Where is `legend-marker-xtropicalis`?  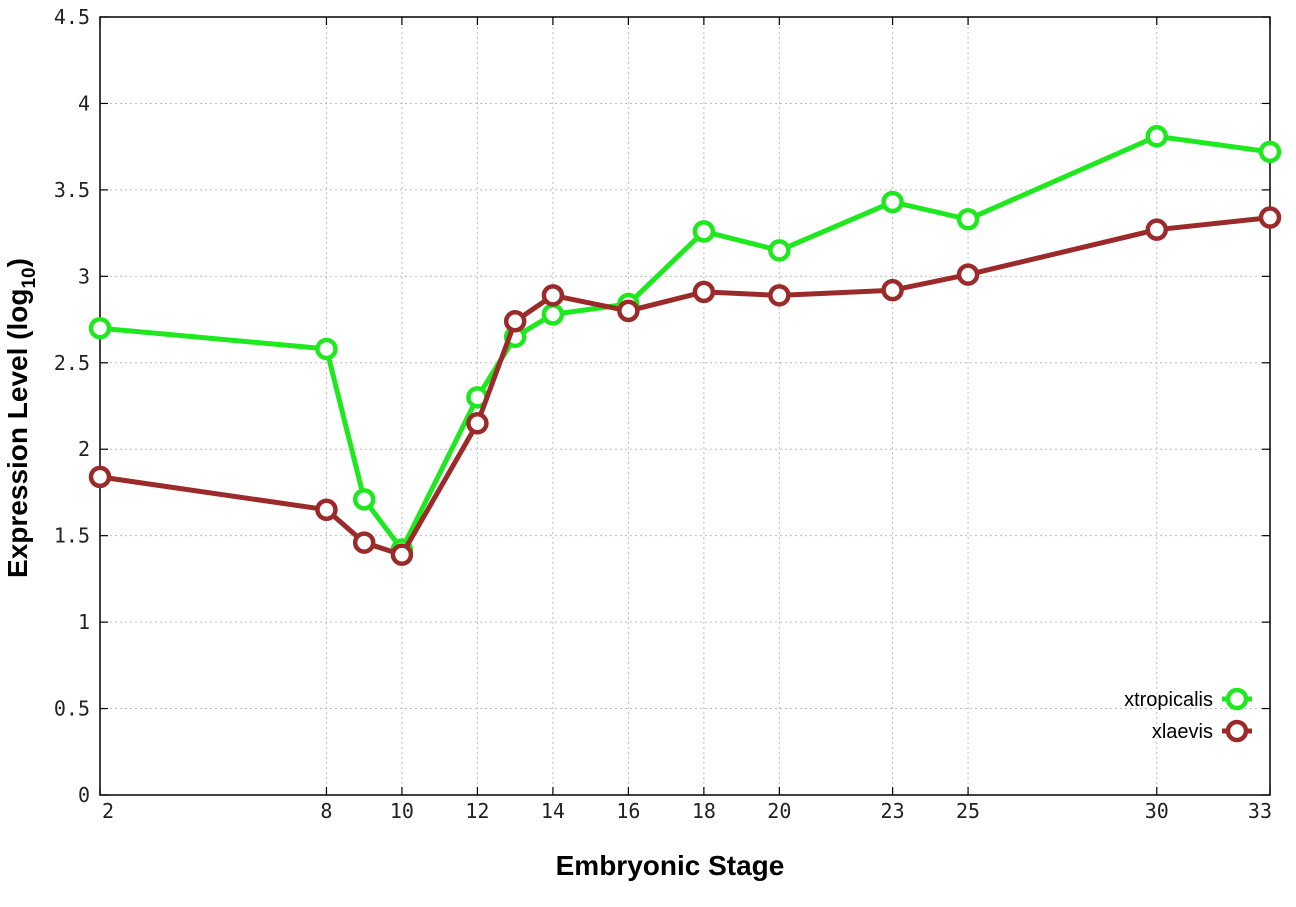 legend-marker-xtropicalis is located at coordinates (1237, 699).